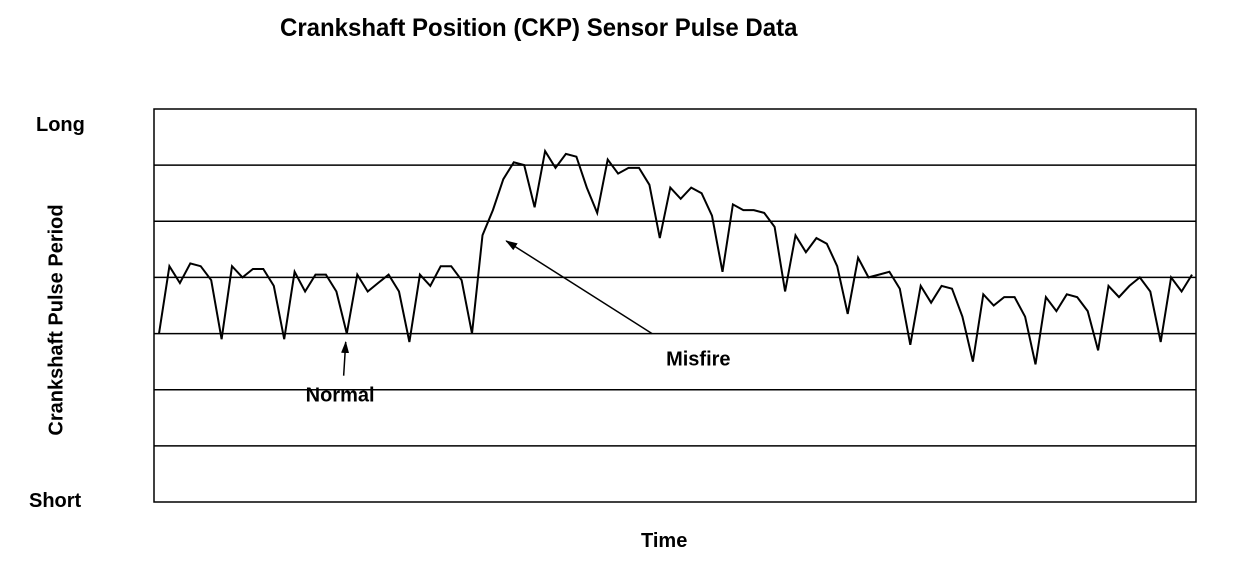  I want to click on normal-annotation: Normal, so click(340, 396).